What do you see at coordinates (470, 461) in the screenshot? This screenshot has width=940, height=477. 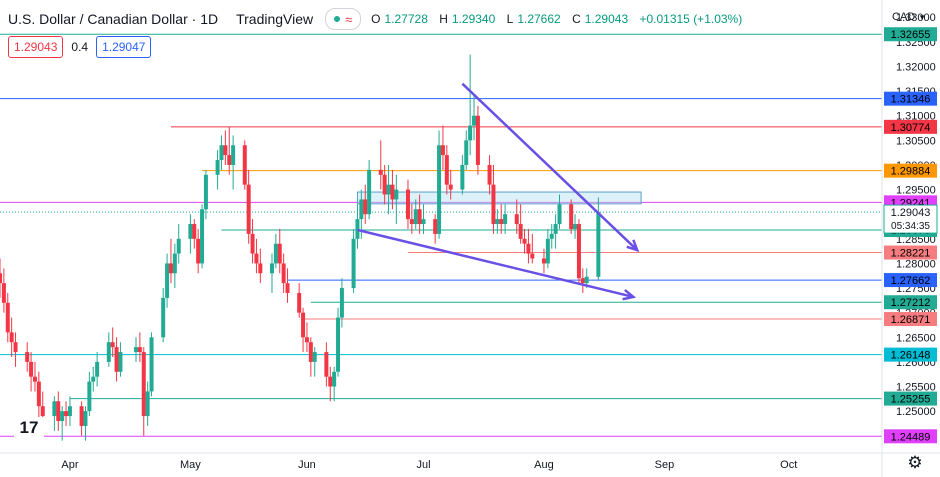 I see `time-axis: Apr May Jun Jul Aug Sep Oct` at bounding box center [470, 461].